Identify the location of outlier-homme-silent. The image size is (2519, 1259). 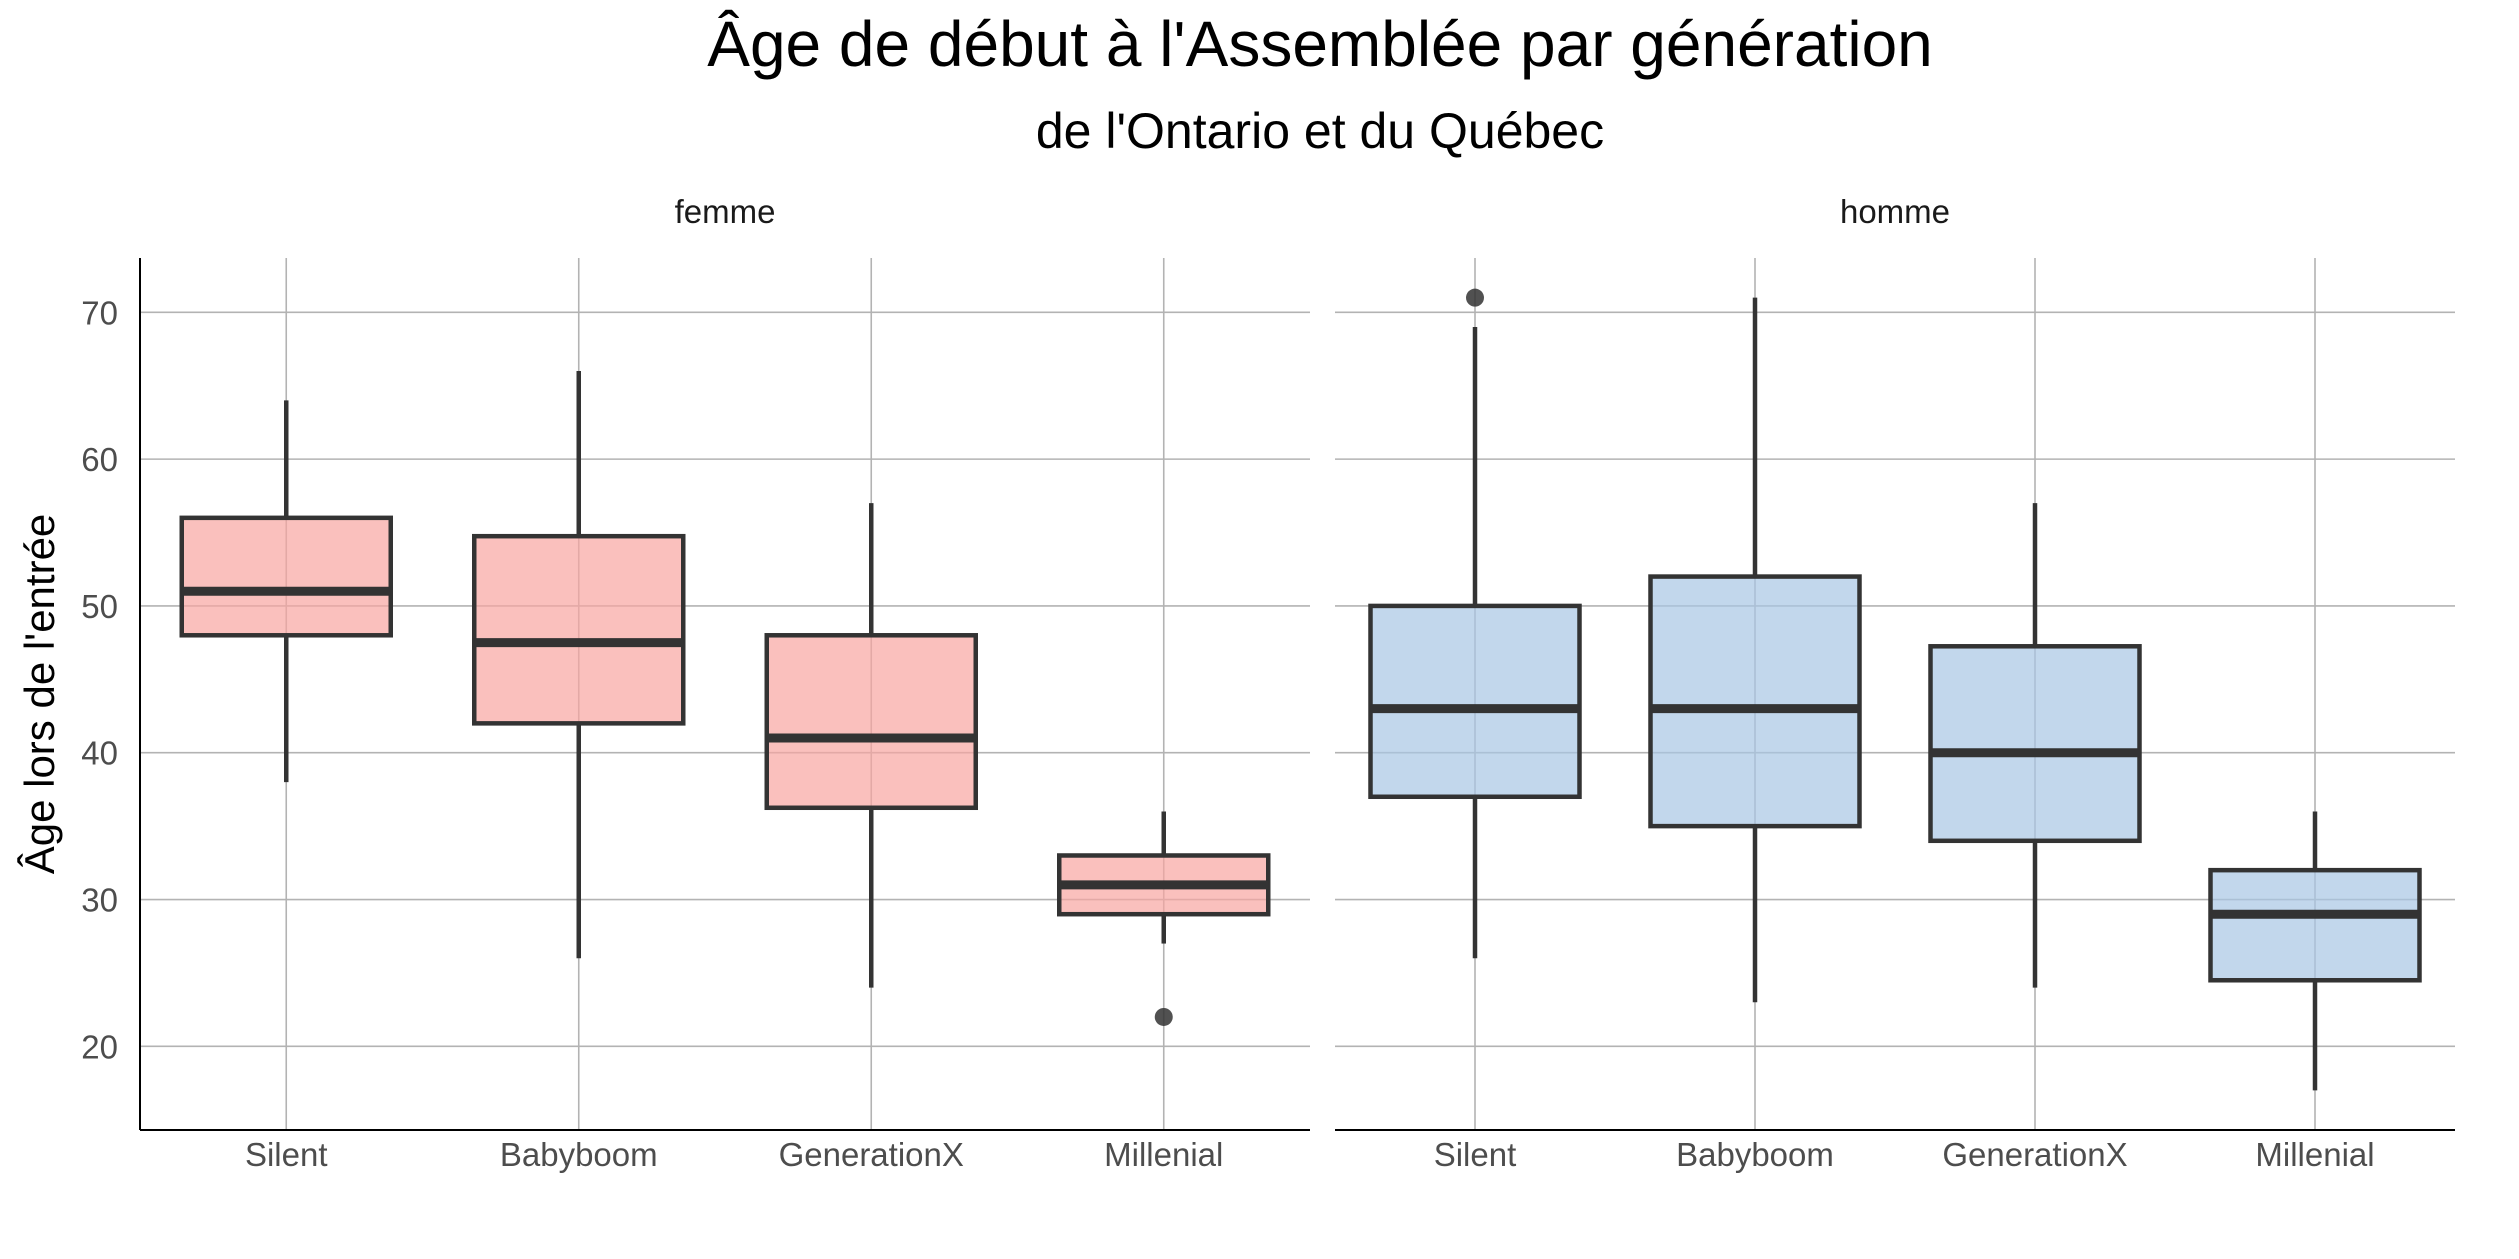
(1475, 297).